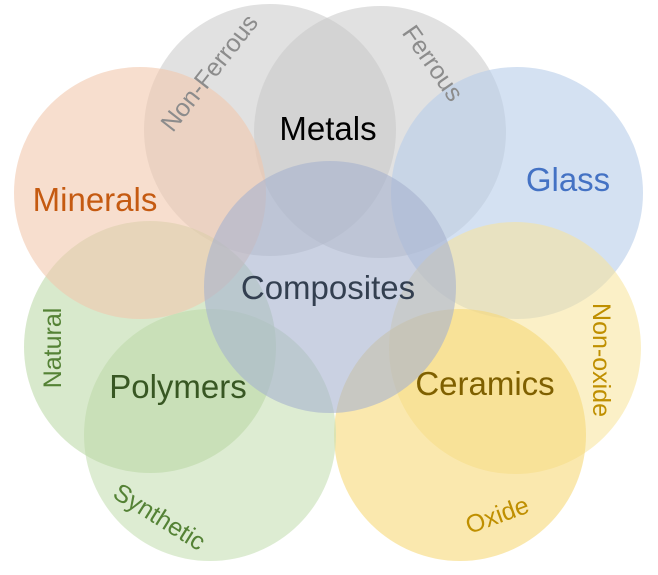 This screenshot has height=575, width=658. Describe the element at coordinates (178, 386) in the screenshot. I see `polymers-label: Polymers` at that location.